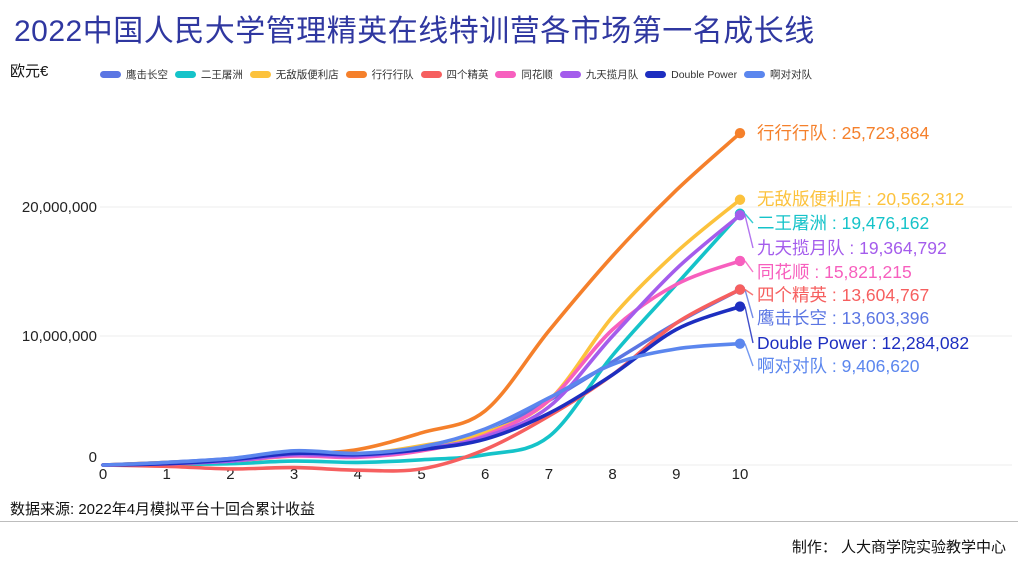  Describe the element at coordinates (467, 75) in the screenshot. I see `legend-label: 四个精英` at that location.